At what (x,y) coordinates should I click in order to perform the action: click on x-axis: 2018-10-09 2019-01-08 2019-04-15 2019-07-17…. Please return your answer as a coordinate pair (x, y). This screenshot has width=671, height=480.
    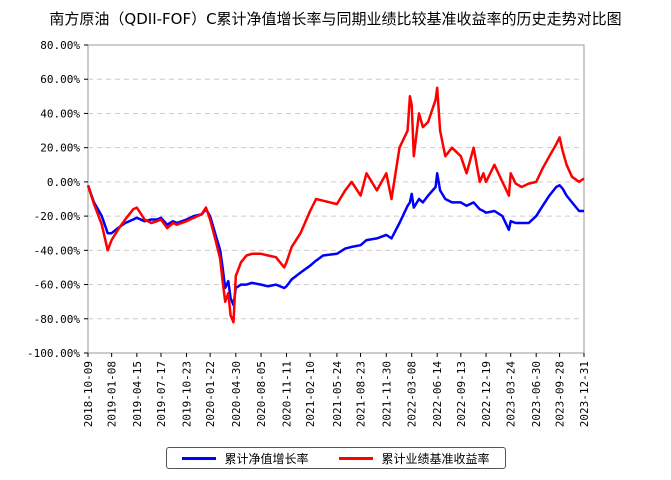
    Looking at the image, I should click on (336, 390).